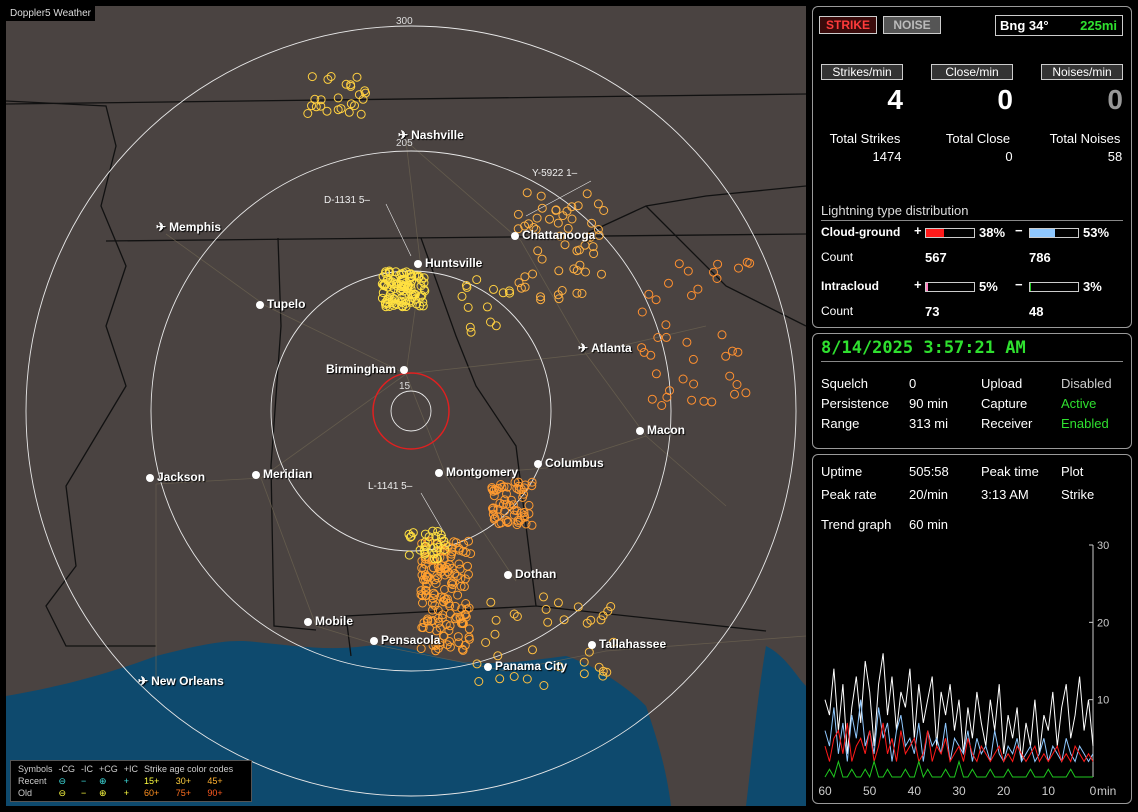 The height and width of the screenshot is (812, 1138). Describe the element at coordinates (1103, 546) in the screenshot. I see `y-tick-label: 30` at that location.